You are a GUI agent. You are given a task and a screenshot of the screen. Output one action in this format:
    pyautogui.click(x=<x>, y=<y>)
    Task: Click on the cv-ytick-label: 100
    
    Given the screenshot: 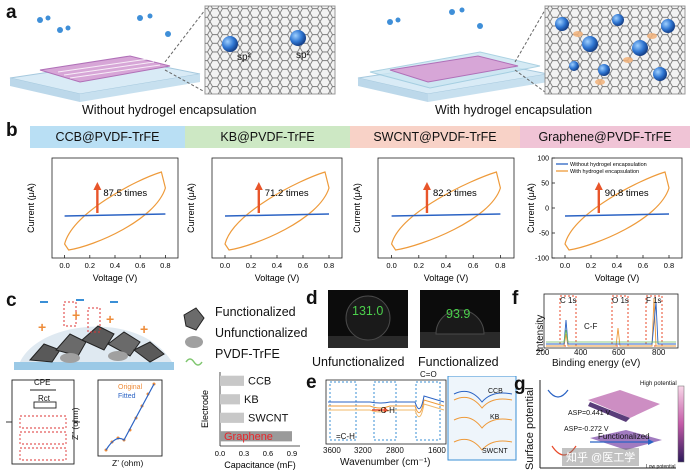 What is the action you would take?
    pyautogui.click(x=543, y=159)
    